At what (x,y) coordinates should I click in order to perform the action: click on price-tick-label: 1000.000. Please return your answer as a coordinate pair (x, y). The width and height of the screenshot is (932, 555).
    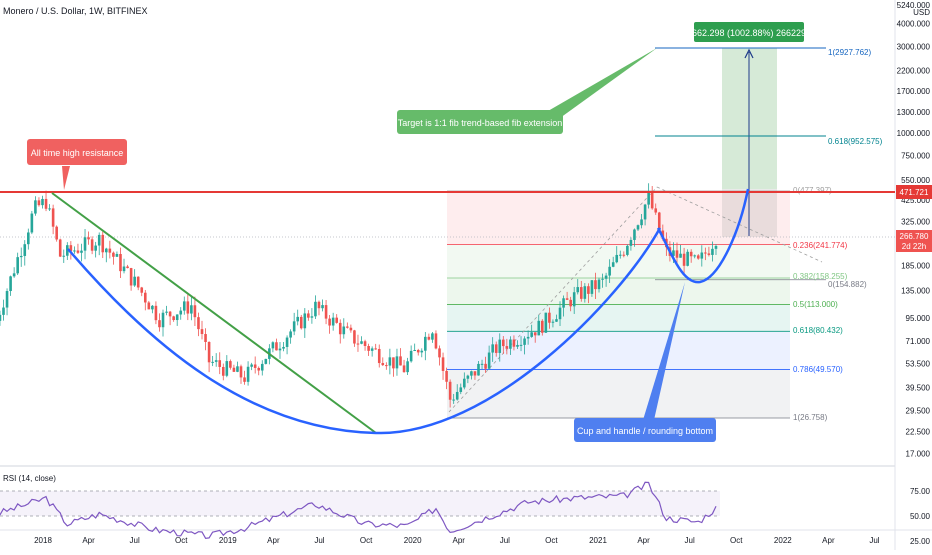
    Looking at the image, I should click on (914, 133).